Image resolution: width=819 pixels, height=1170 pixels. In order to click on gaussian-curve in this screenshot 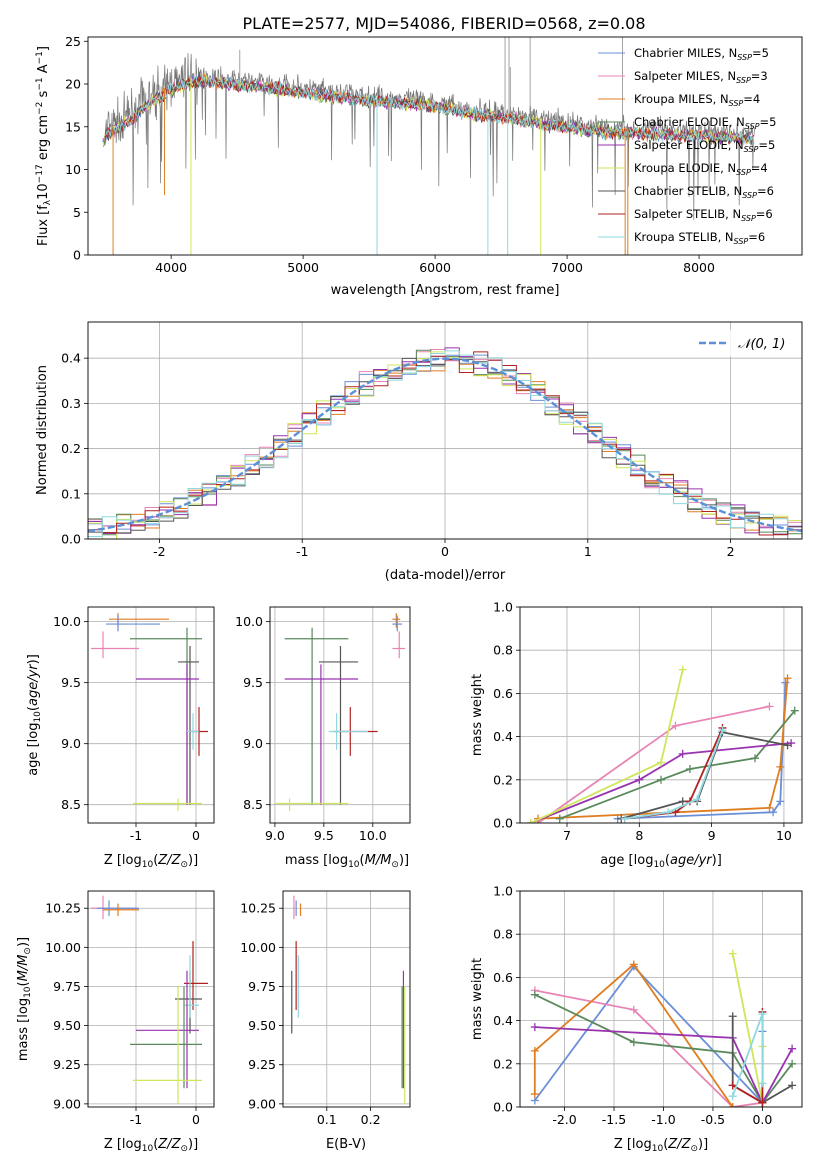, I will do `click(445, 445)`.